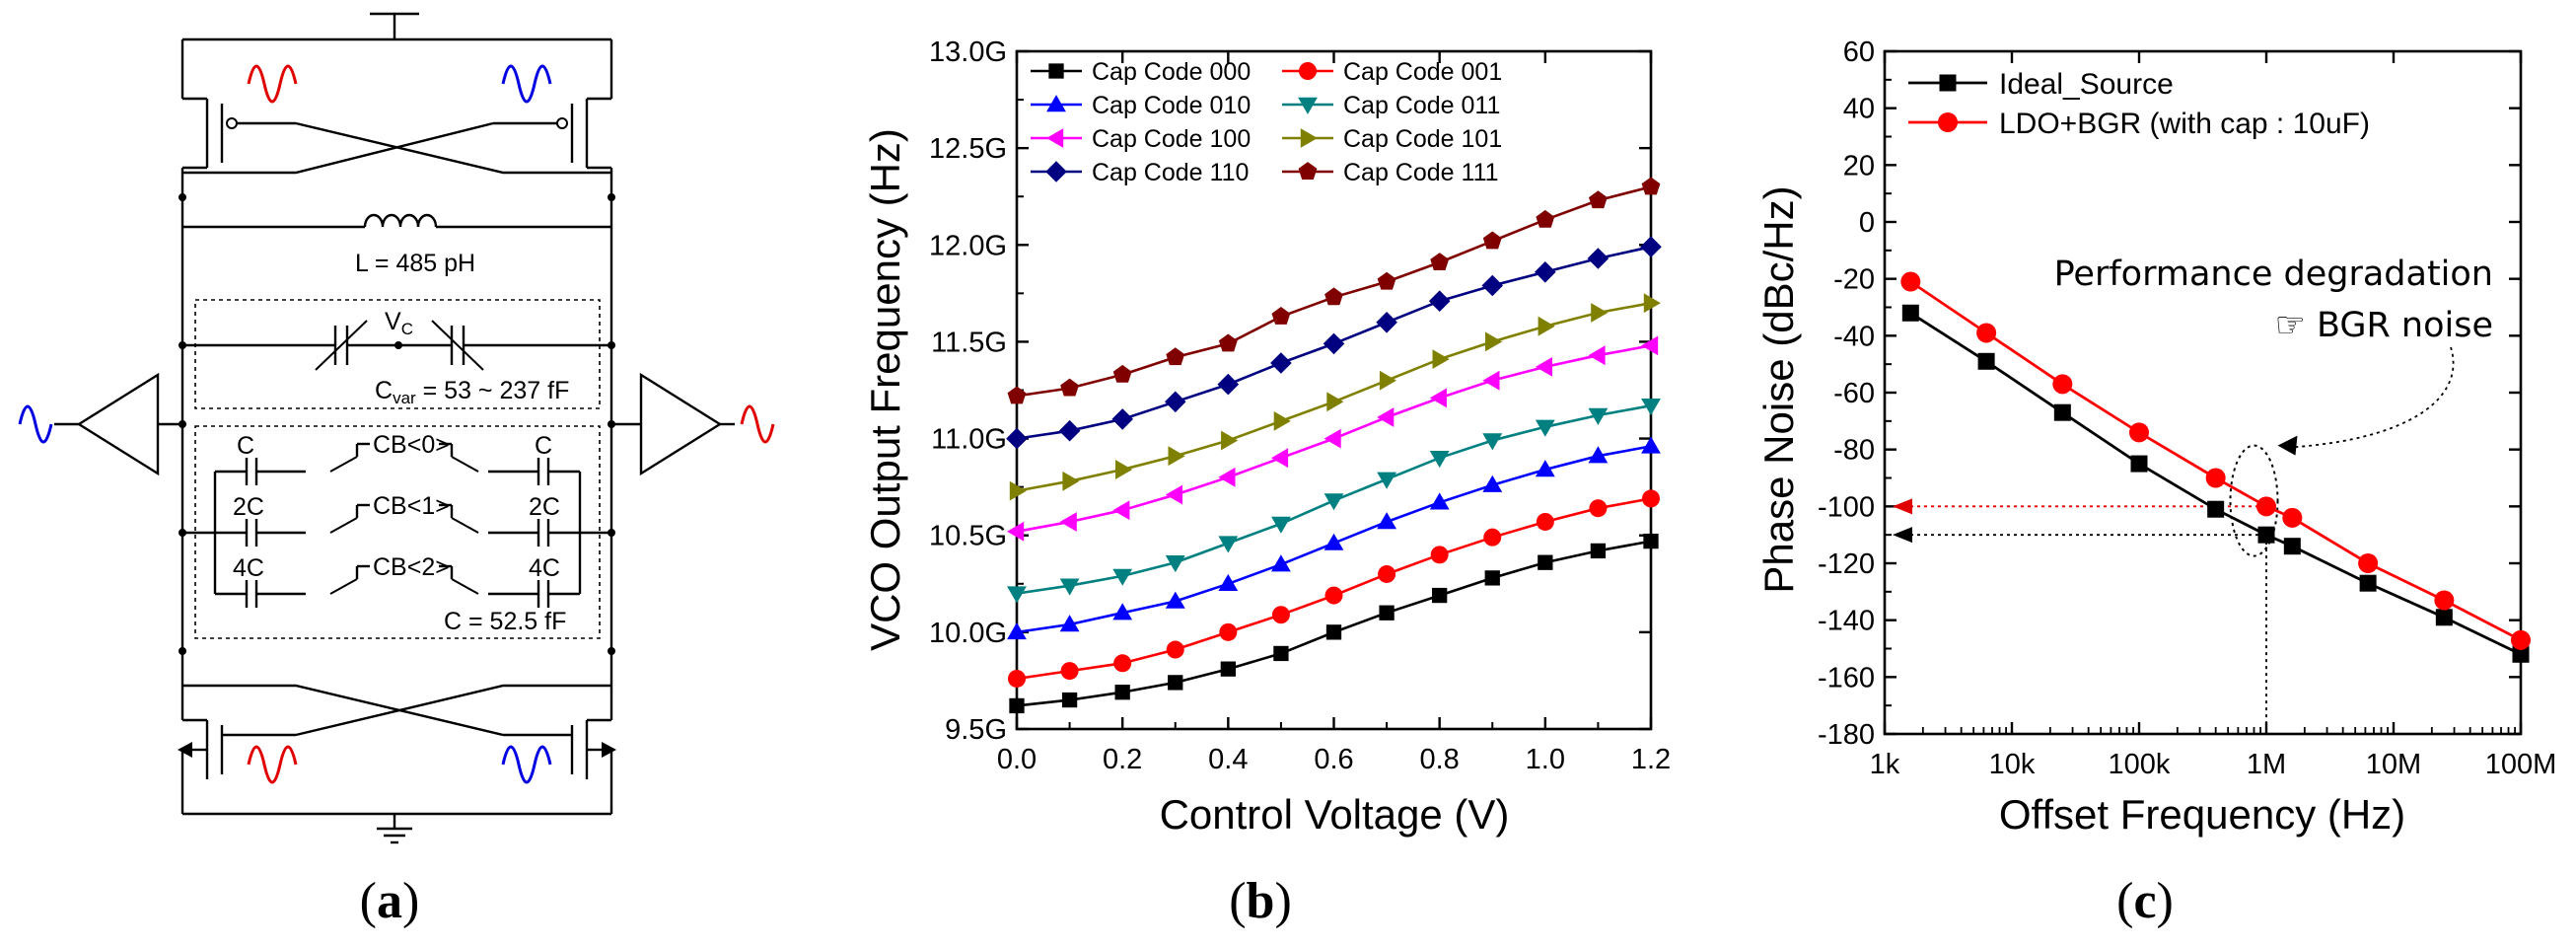 The width and height of the screenshot is (2576, 949). Describe the element at coordinates (2254, 501) in the screenshot. I see `highlight-ellipse` at that location.